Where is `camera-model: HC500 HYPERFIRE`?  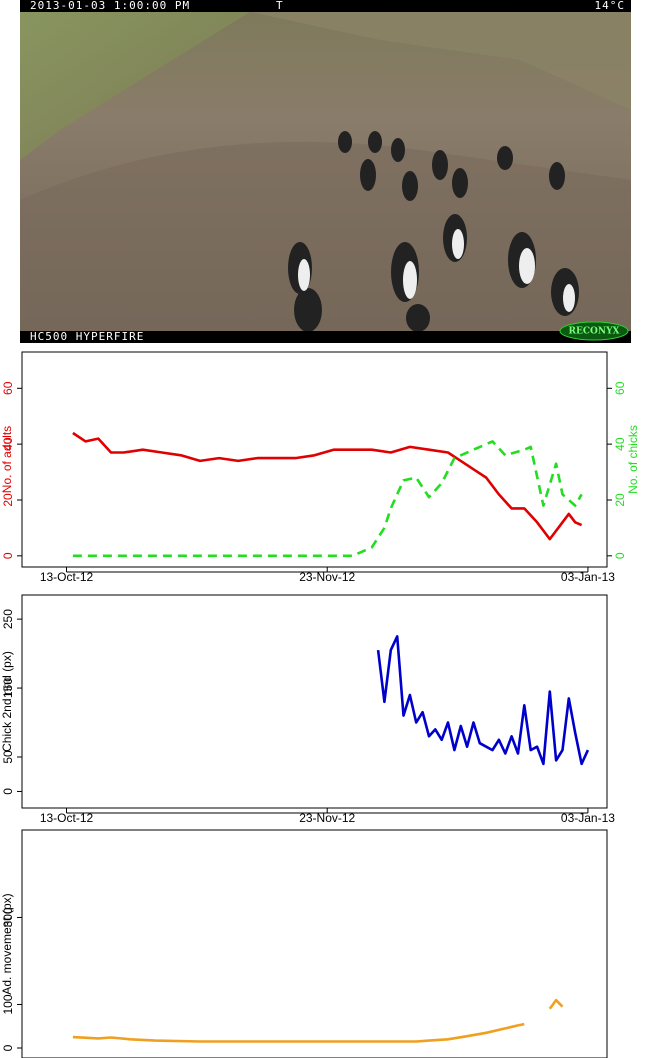
camera-model: HC500 HYPERFIRE is located at coordinates (87, 336).